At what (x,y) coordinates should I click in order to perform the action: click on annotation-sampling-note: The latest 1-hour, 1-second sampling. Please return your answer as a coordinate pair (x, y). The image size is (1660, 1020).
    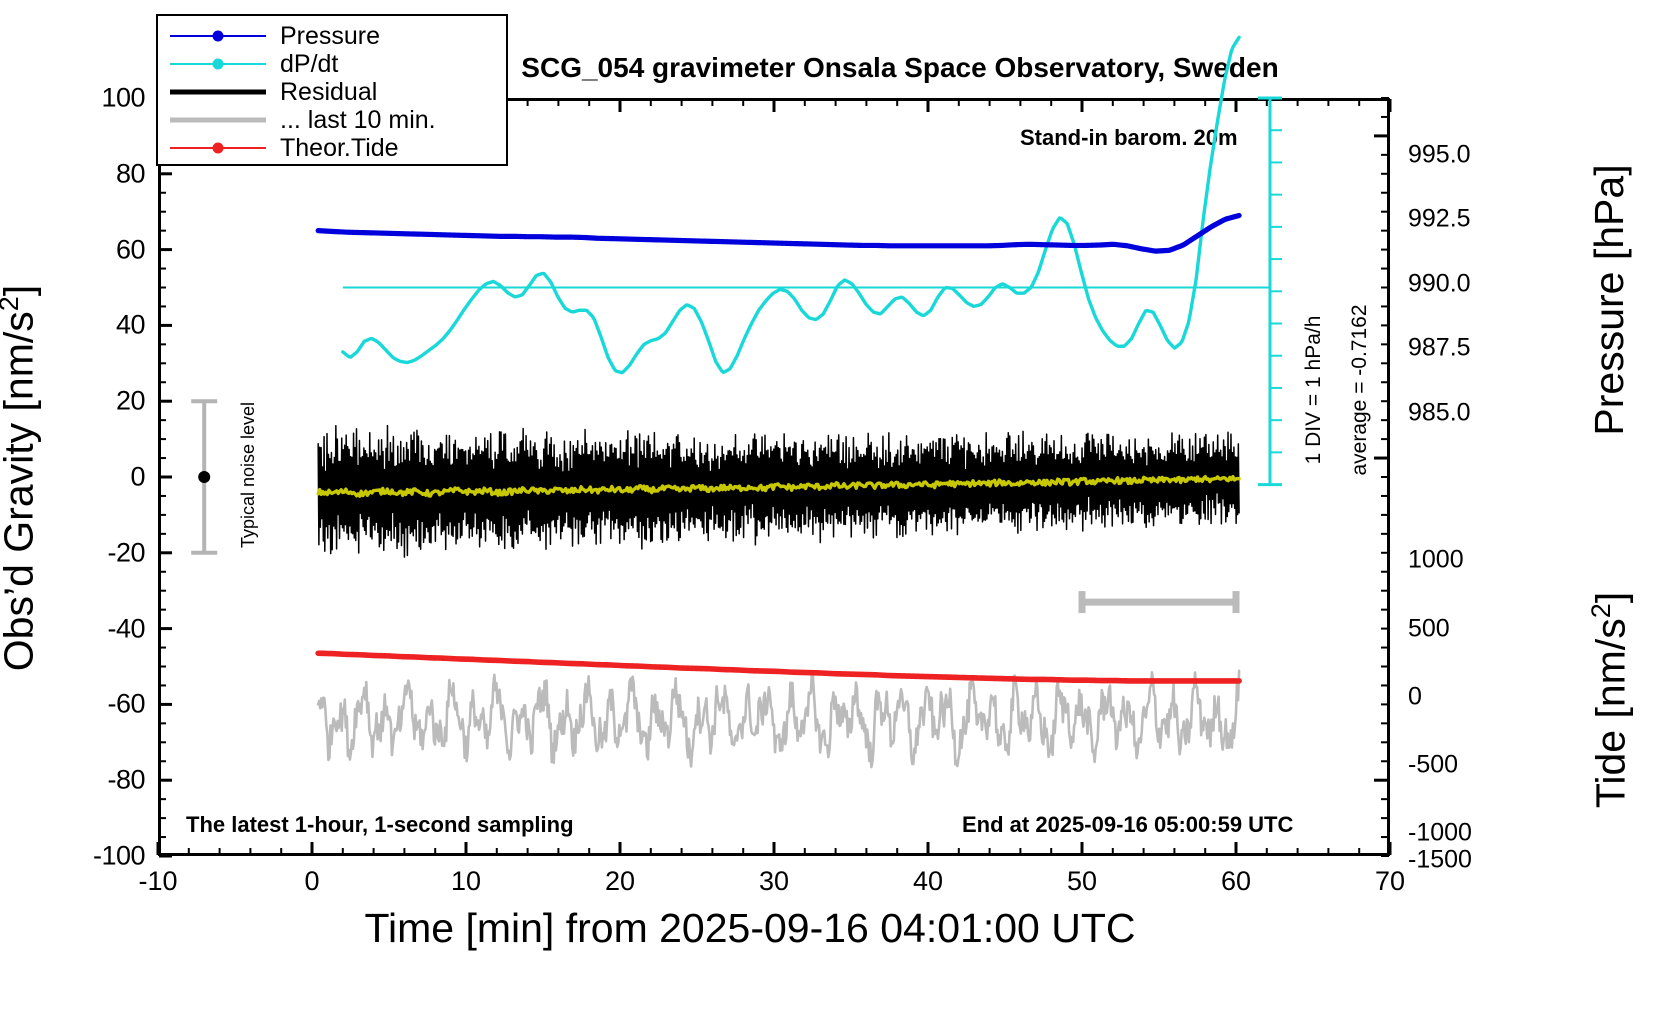
    Looking at the image, I should click on (380, 824).